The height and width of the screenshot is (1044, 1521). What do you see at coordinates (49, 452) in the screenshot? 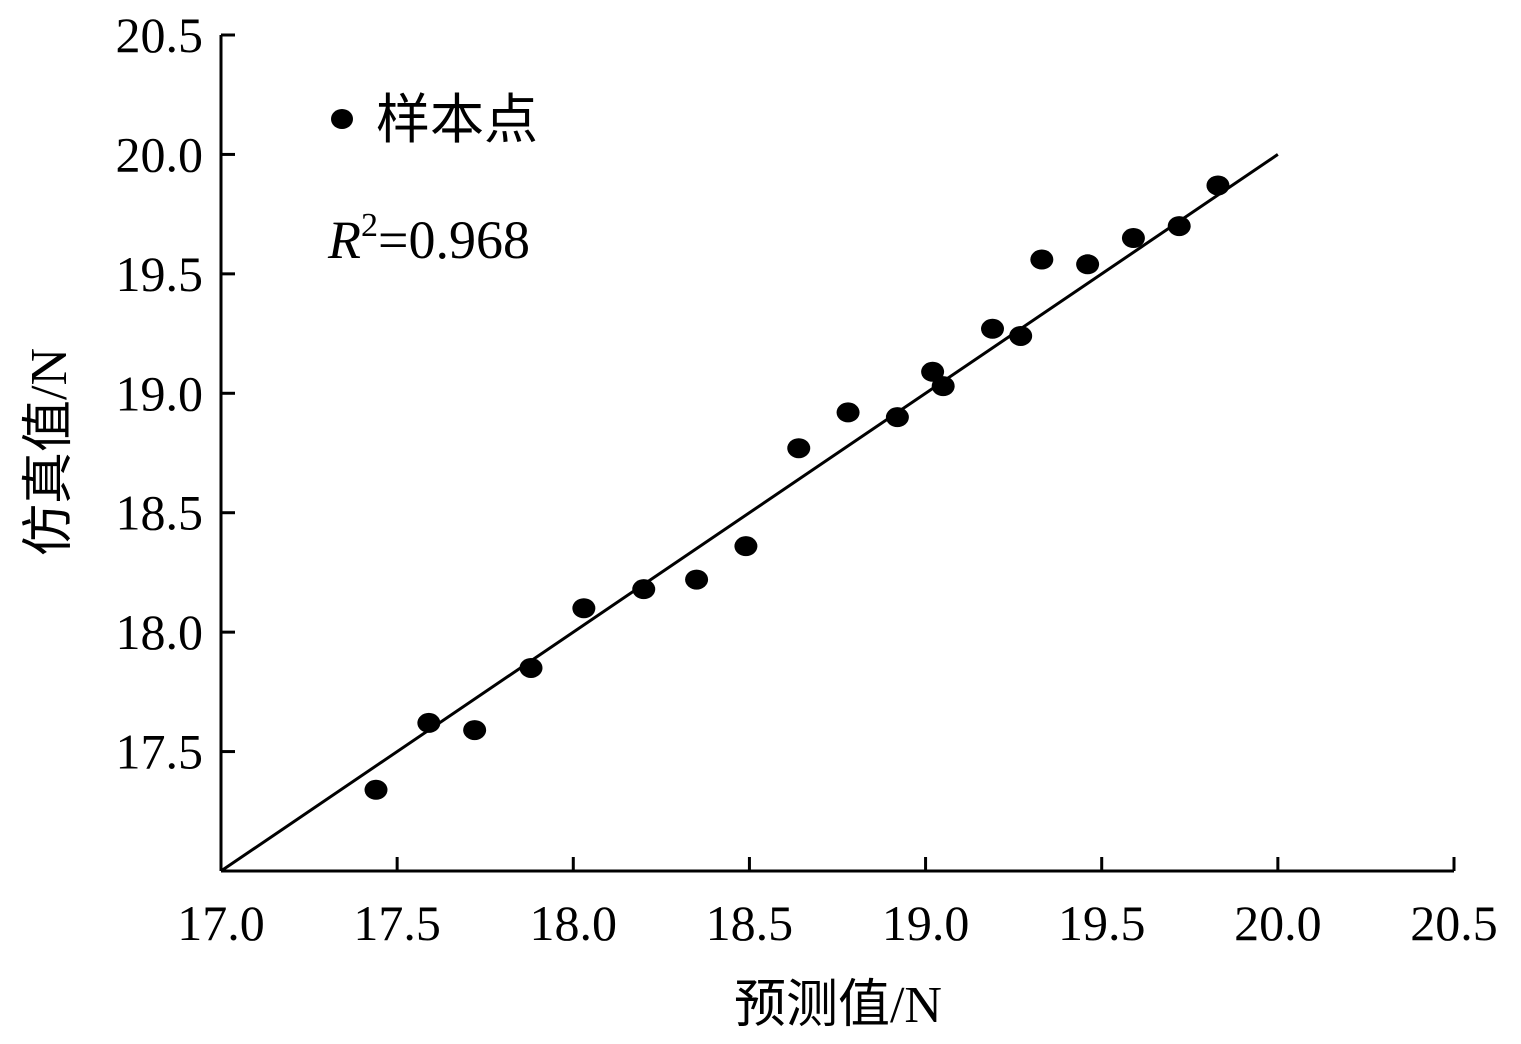
I see `y-axis-title: 仿真值/N` at bounding box center [49, 452].